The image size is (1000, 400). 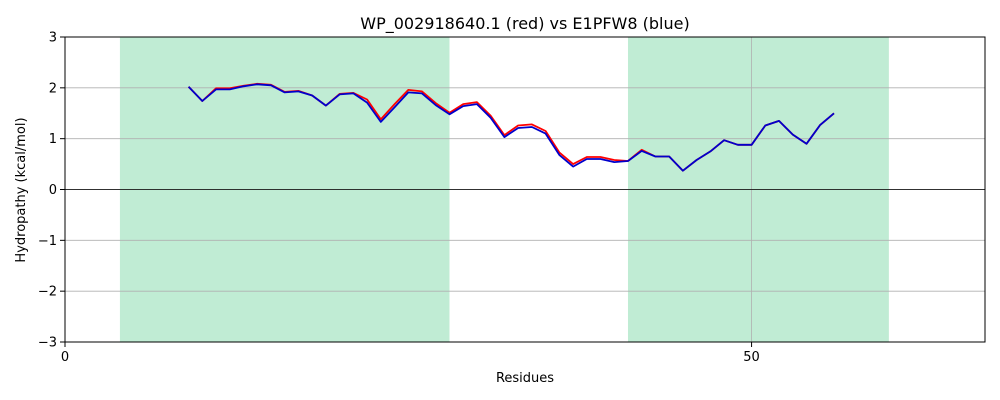 I want to click on x-tick-label: 0, so click(x=65, y=357).